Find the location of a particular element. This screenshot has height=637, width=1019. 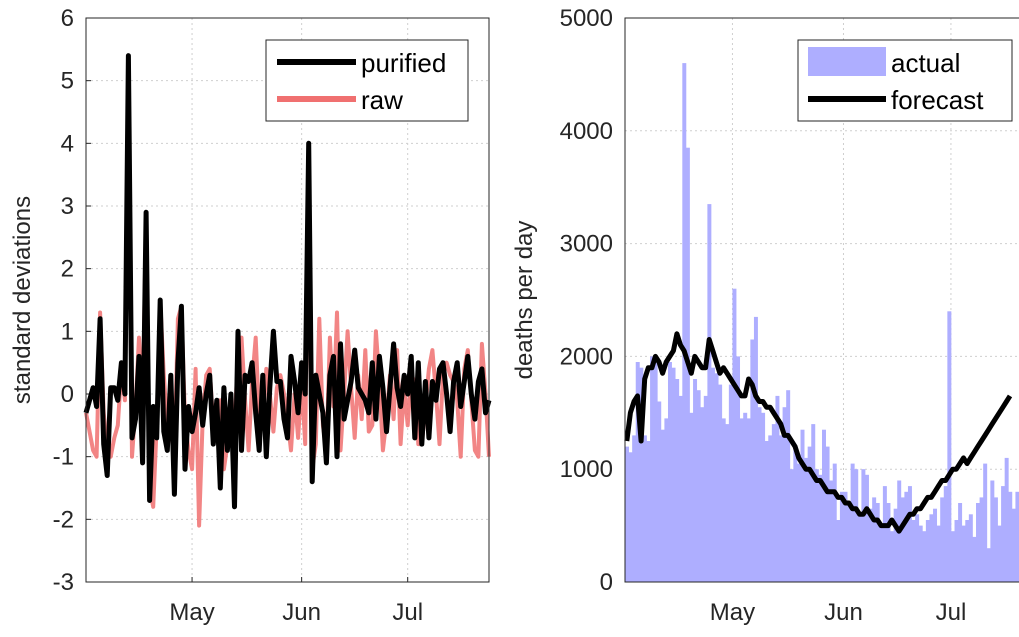

left-ytick-label: -1 is located at coordinates (63, 457).